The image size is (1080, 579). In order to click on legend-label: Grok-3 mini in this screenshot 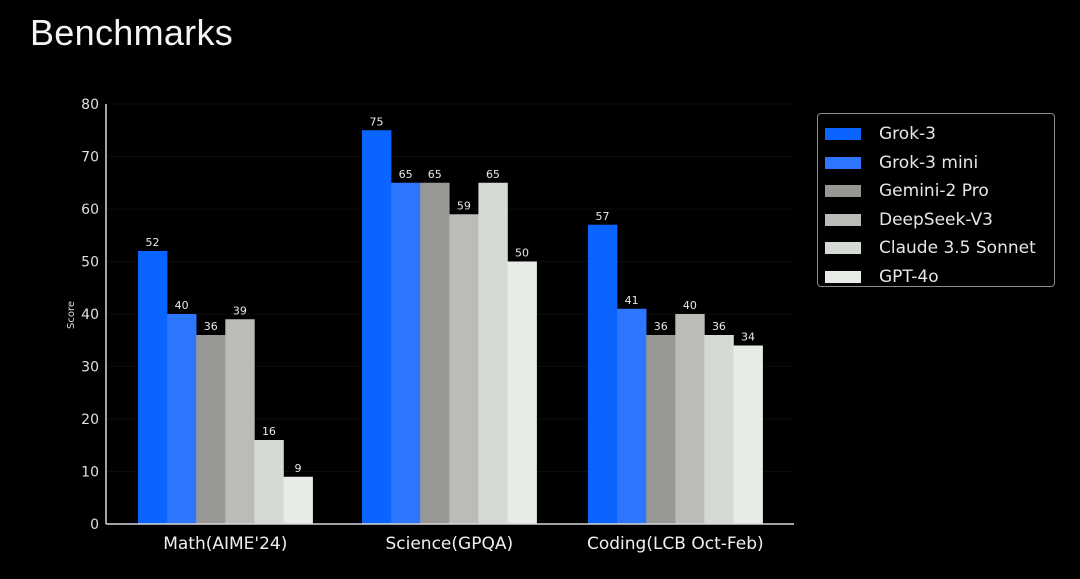, I will do `click(929, 162)`.